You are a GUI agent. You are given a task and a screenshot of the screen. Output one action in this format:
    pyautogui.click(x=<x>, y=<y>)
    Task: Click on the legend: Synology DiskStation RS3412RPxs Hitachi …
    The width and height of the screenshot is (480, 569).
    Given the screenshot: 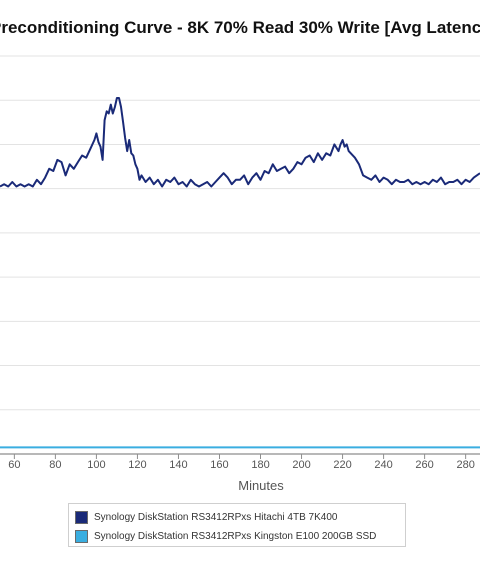 What is the action you would take?
    pyautogui.click(x=237, y=525)
    